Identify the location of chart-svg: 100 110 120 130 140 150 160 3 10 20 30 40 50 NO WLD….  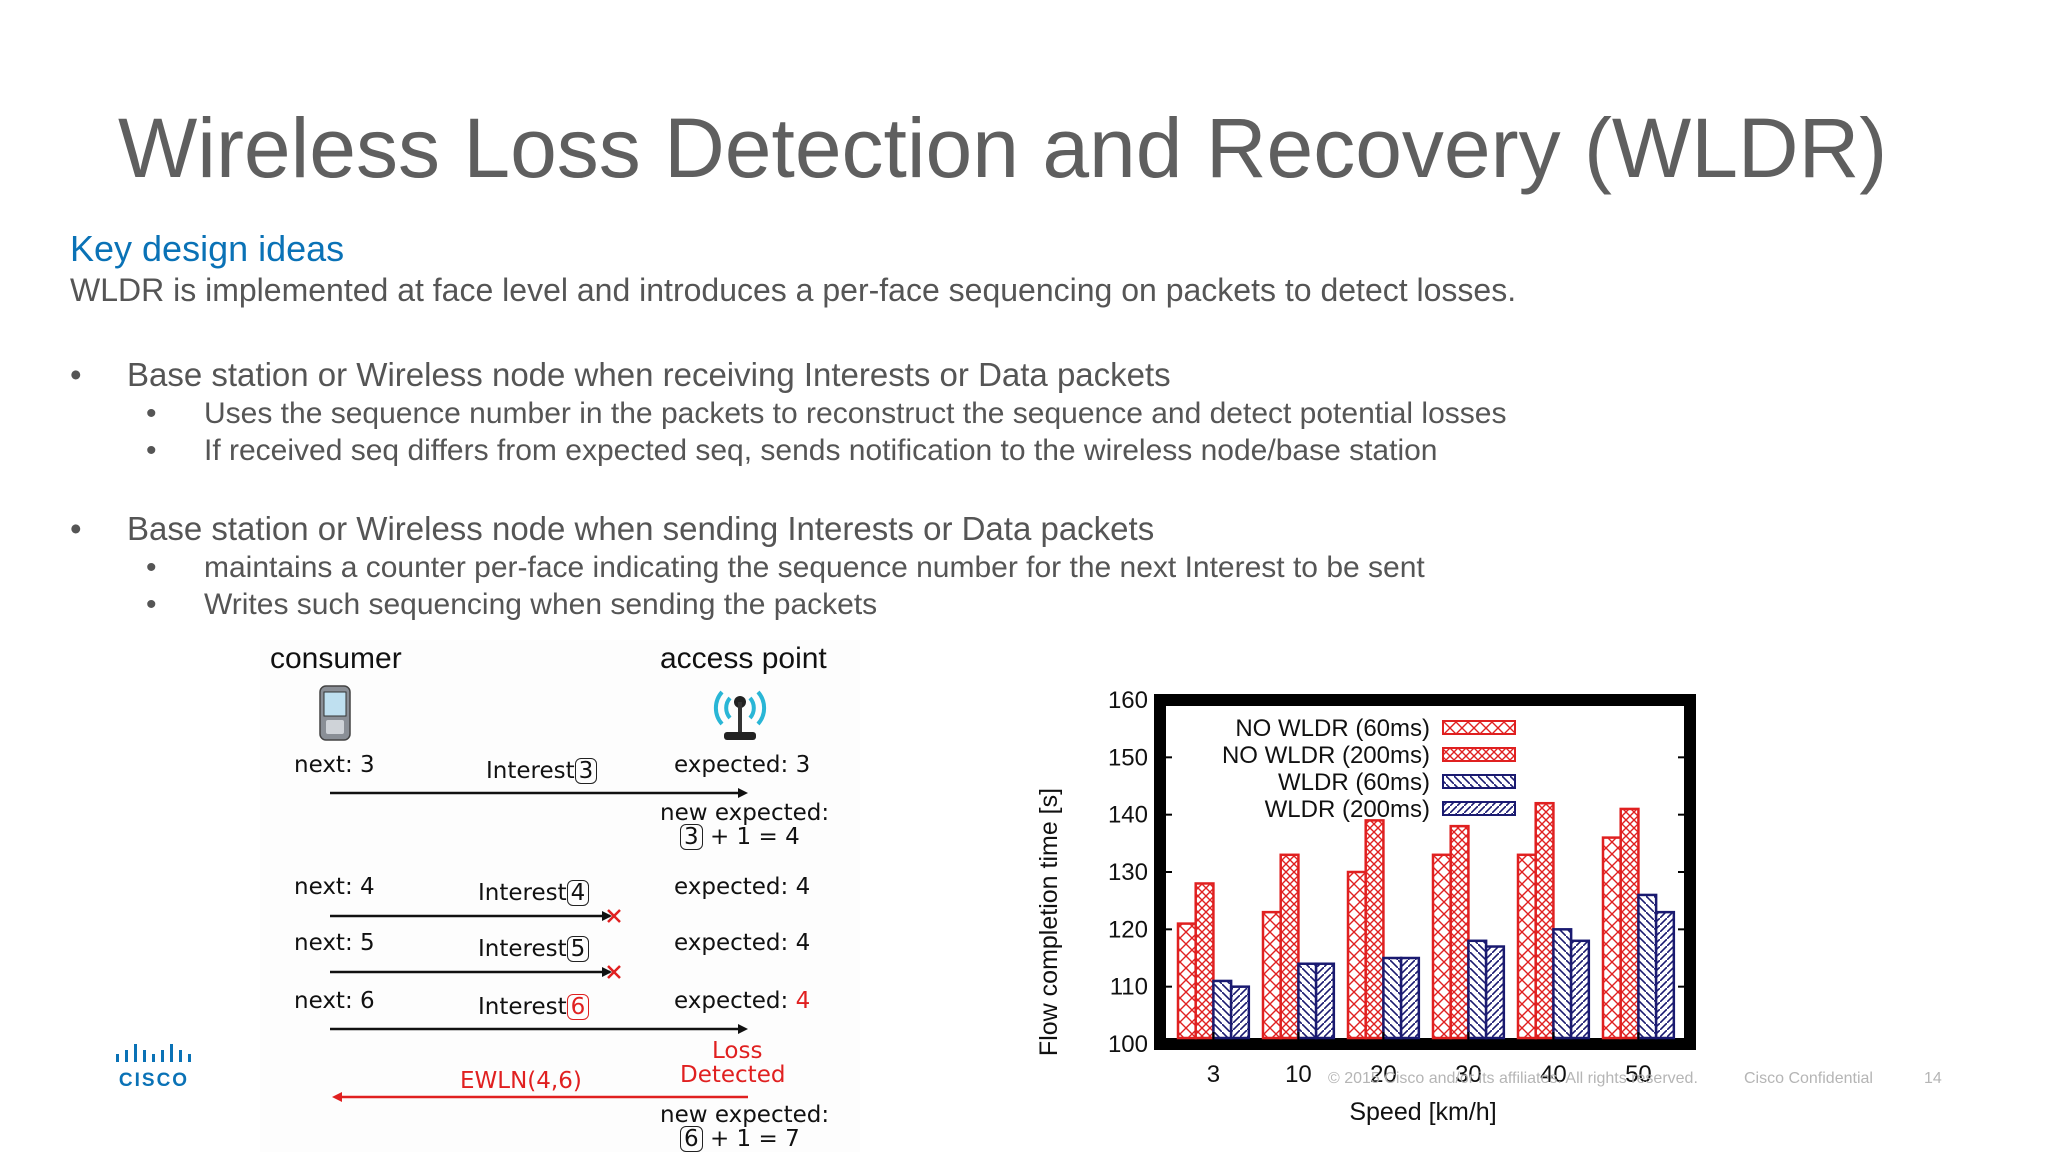
(1365, 906).